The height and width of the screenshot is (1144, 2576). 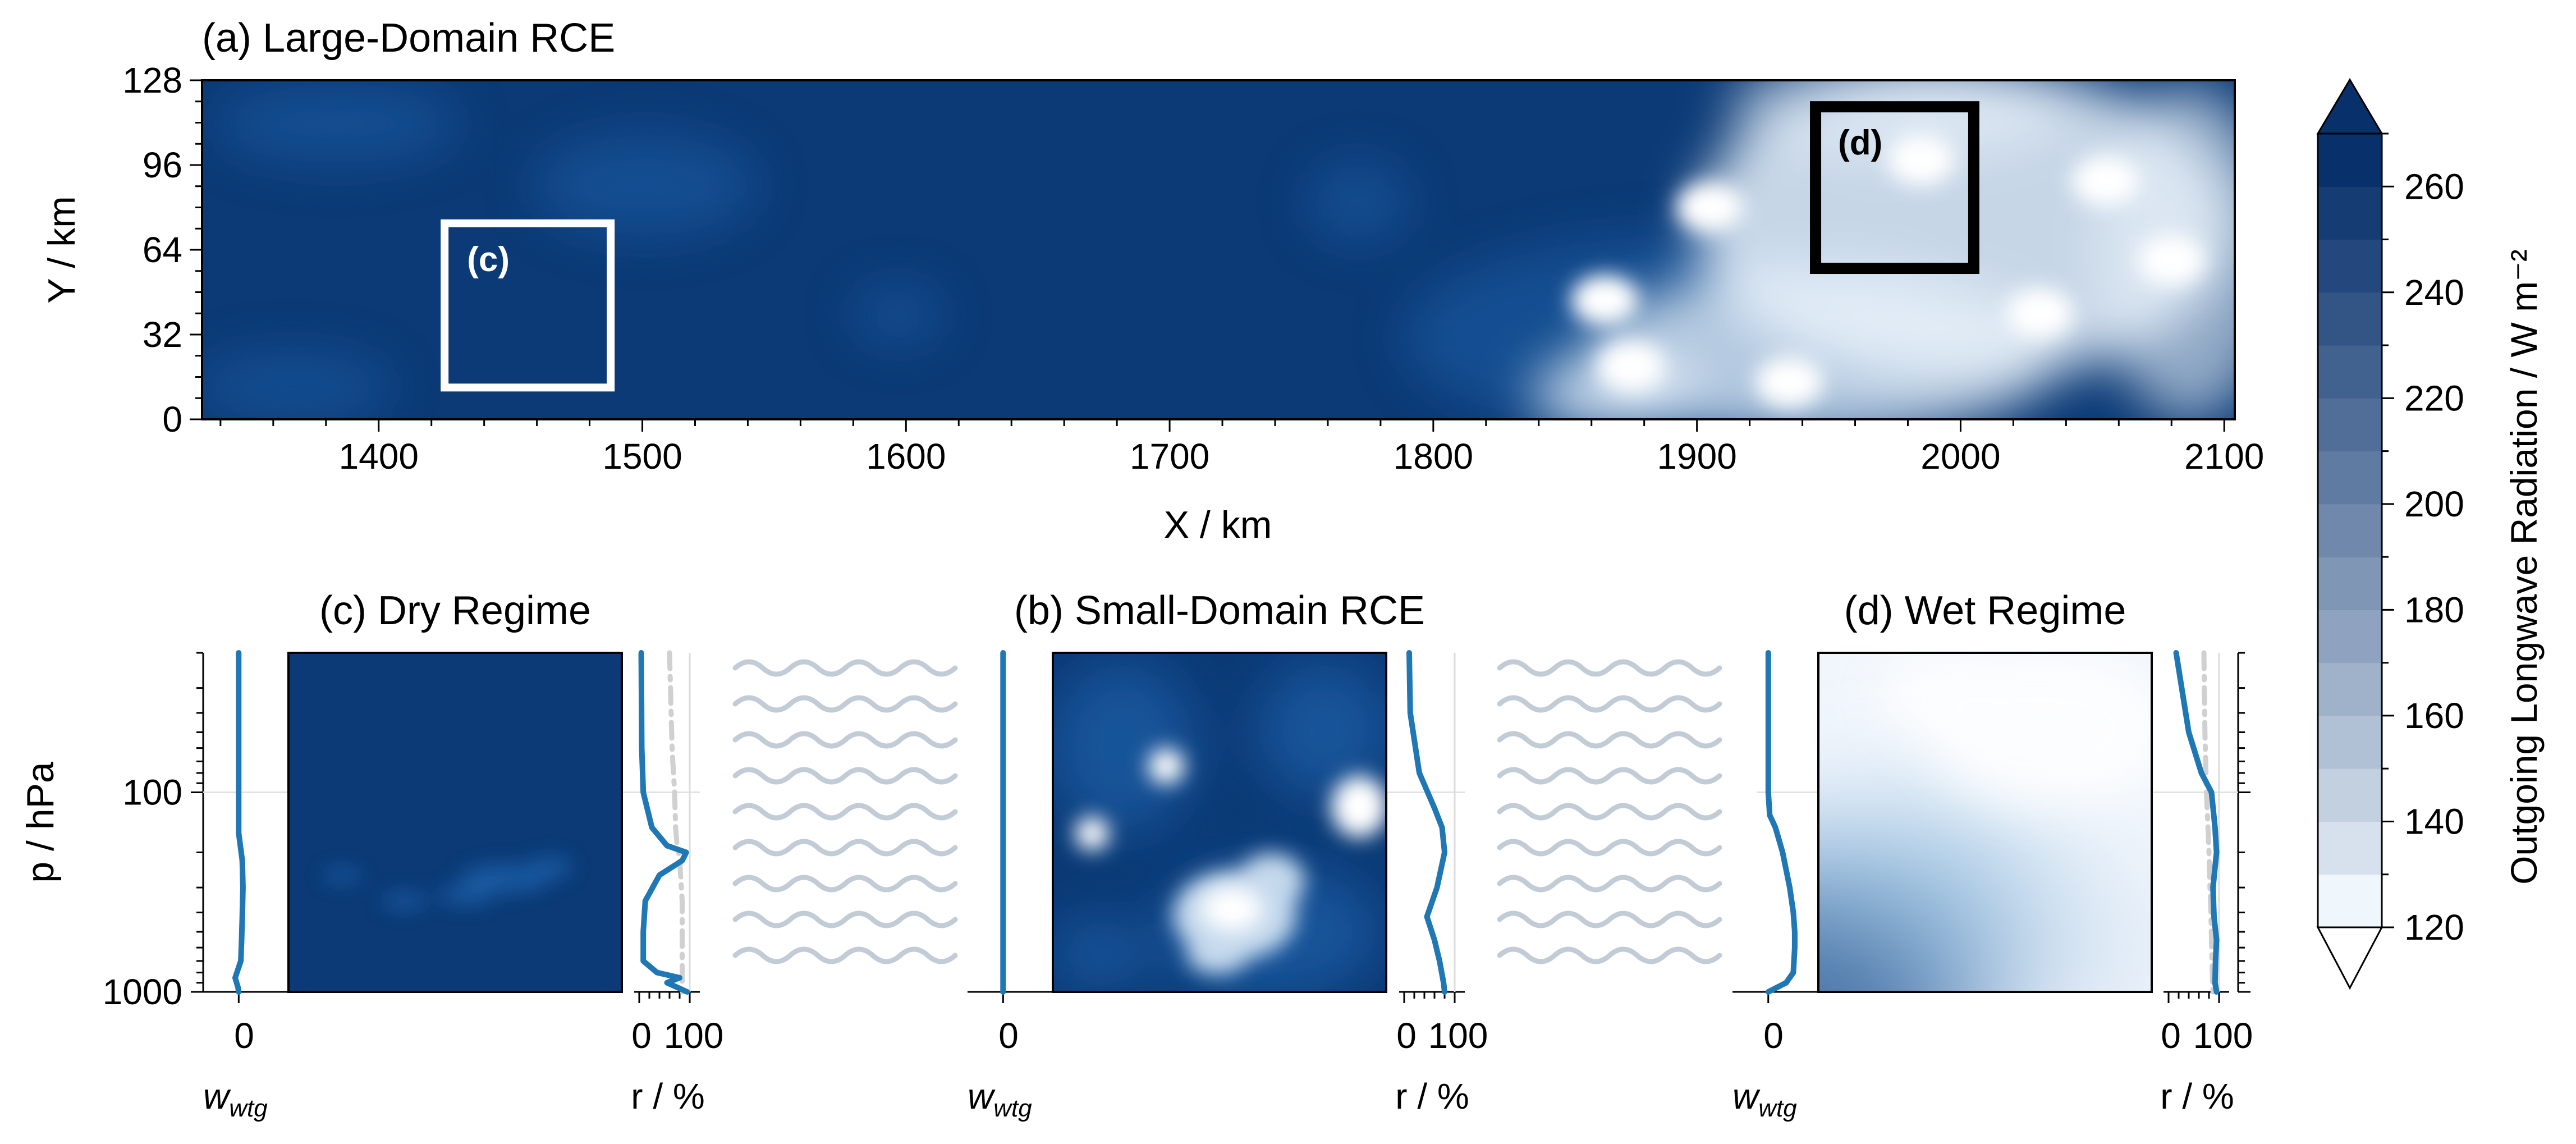 What do you see at coordinates (642, 456) in the screenshot?
I see `map-x-tick-label: 1500` at bounding box center [642, 456].